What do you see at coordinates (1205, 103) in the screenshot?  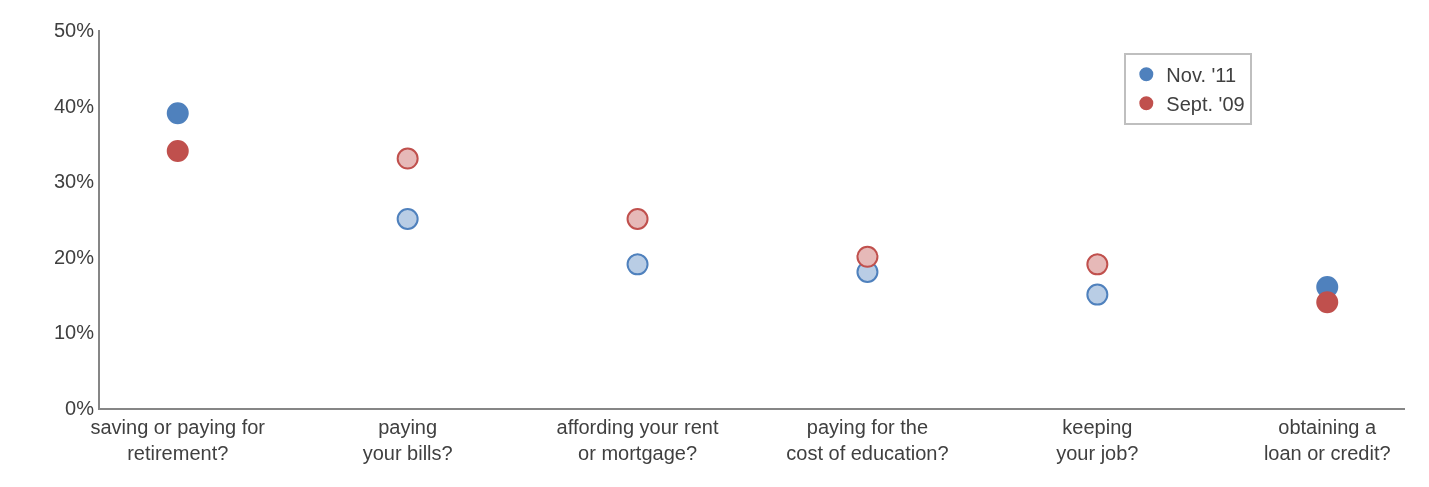 I see `legend-label: Sept. '09` at bounding box center [1205, 103].